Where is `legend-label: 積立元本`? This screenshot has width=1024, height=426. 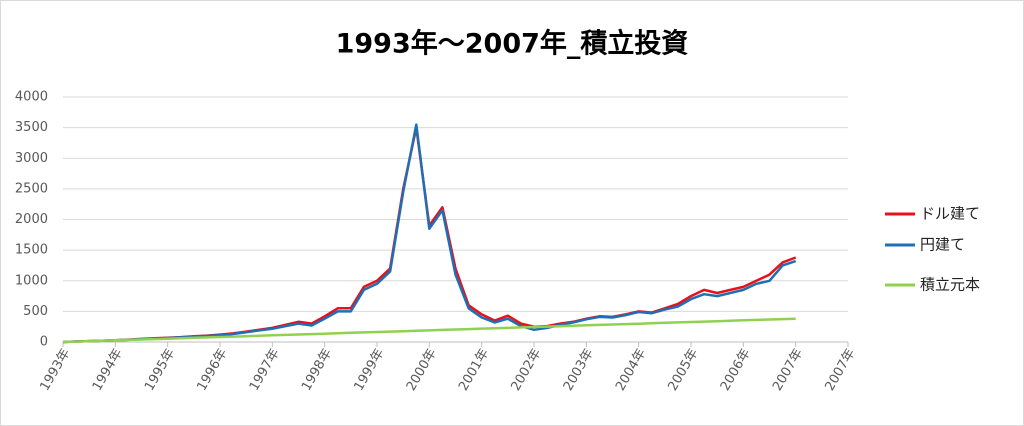 legend-label: 積立元本 is located at coordinates (950, 285).